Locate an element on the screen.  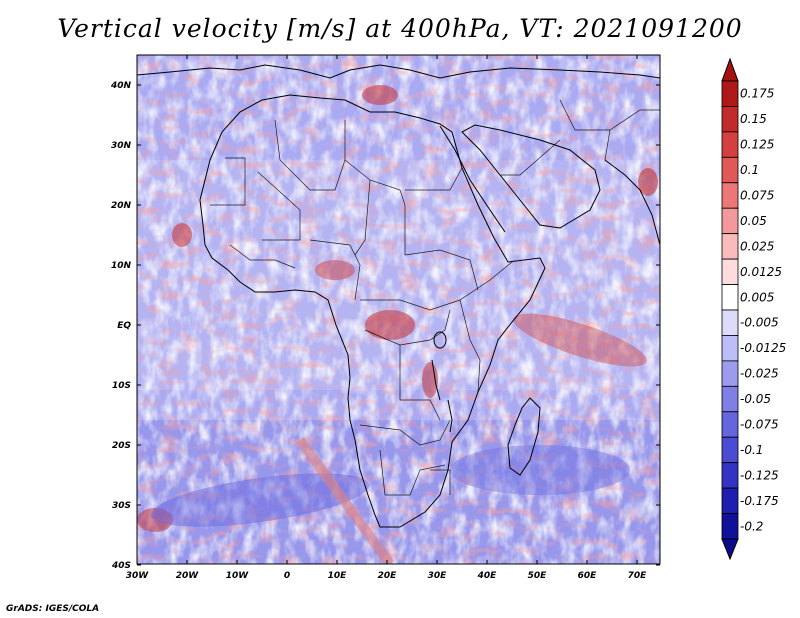
lon-label: 50E is located at coordinates (538, 576).